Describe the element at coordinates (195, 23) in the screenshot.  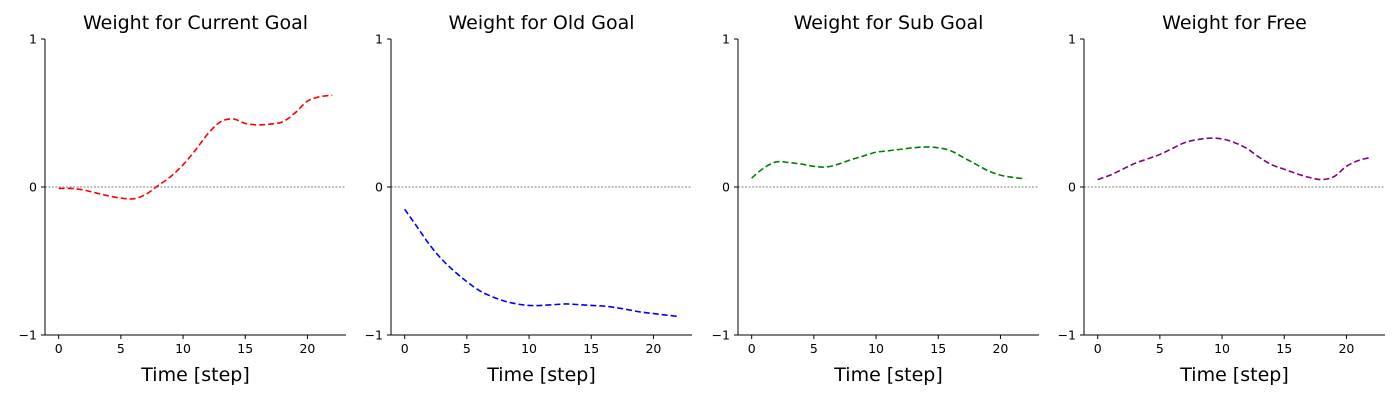
I see `chart-title: Weight for Current Goal` at that location.